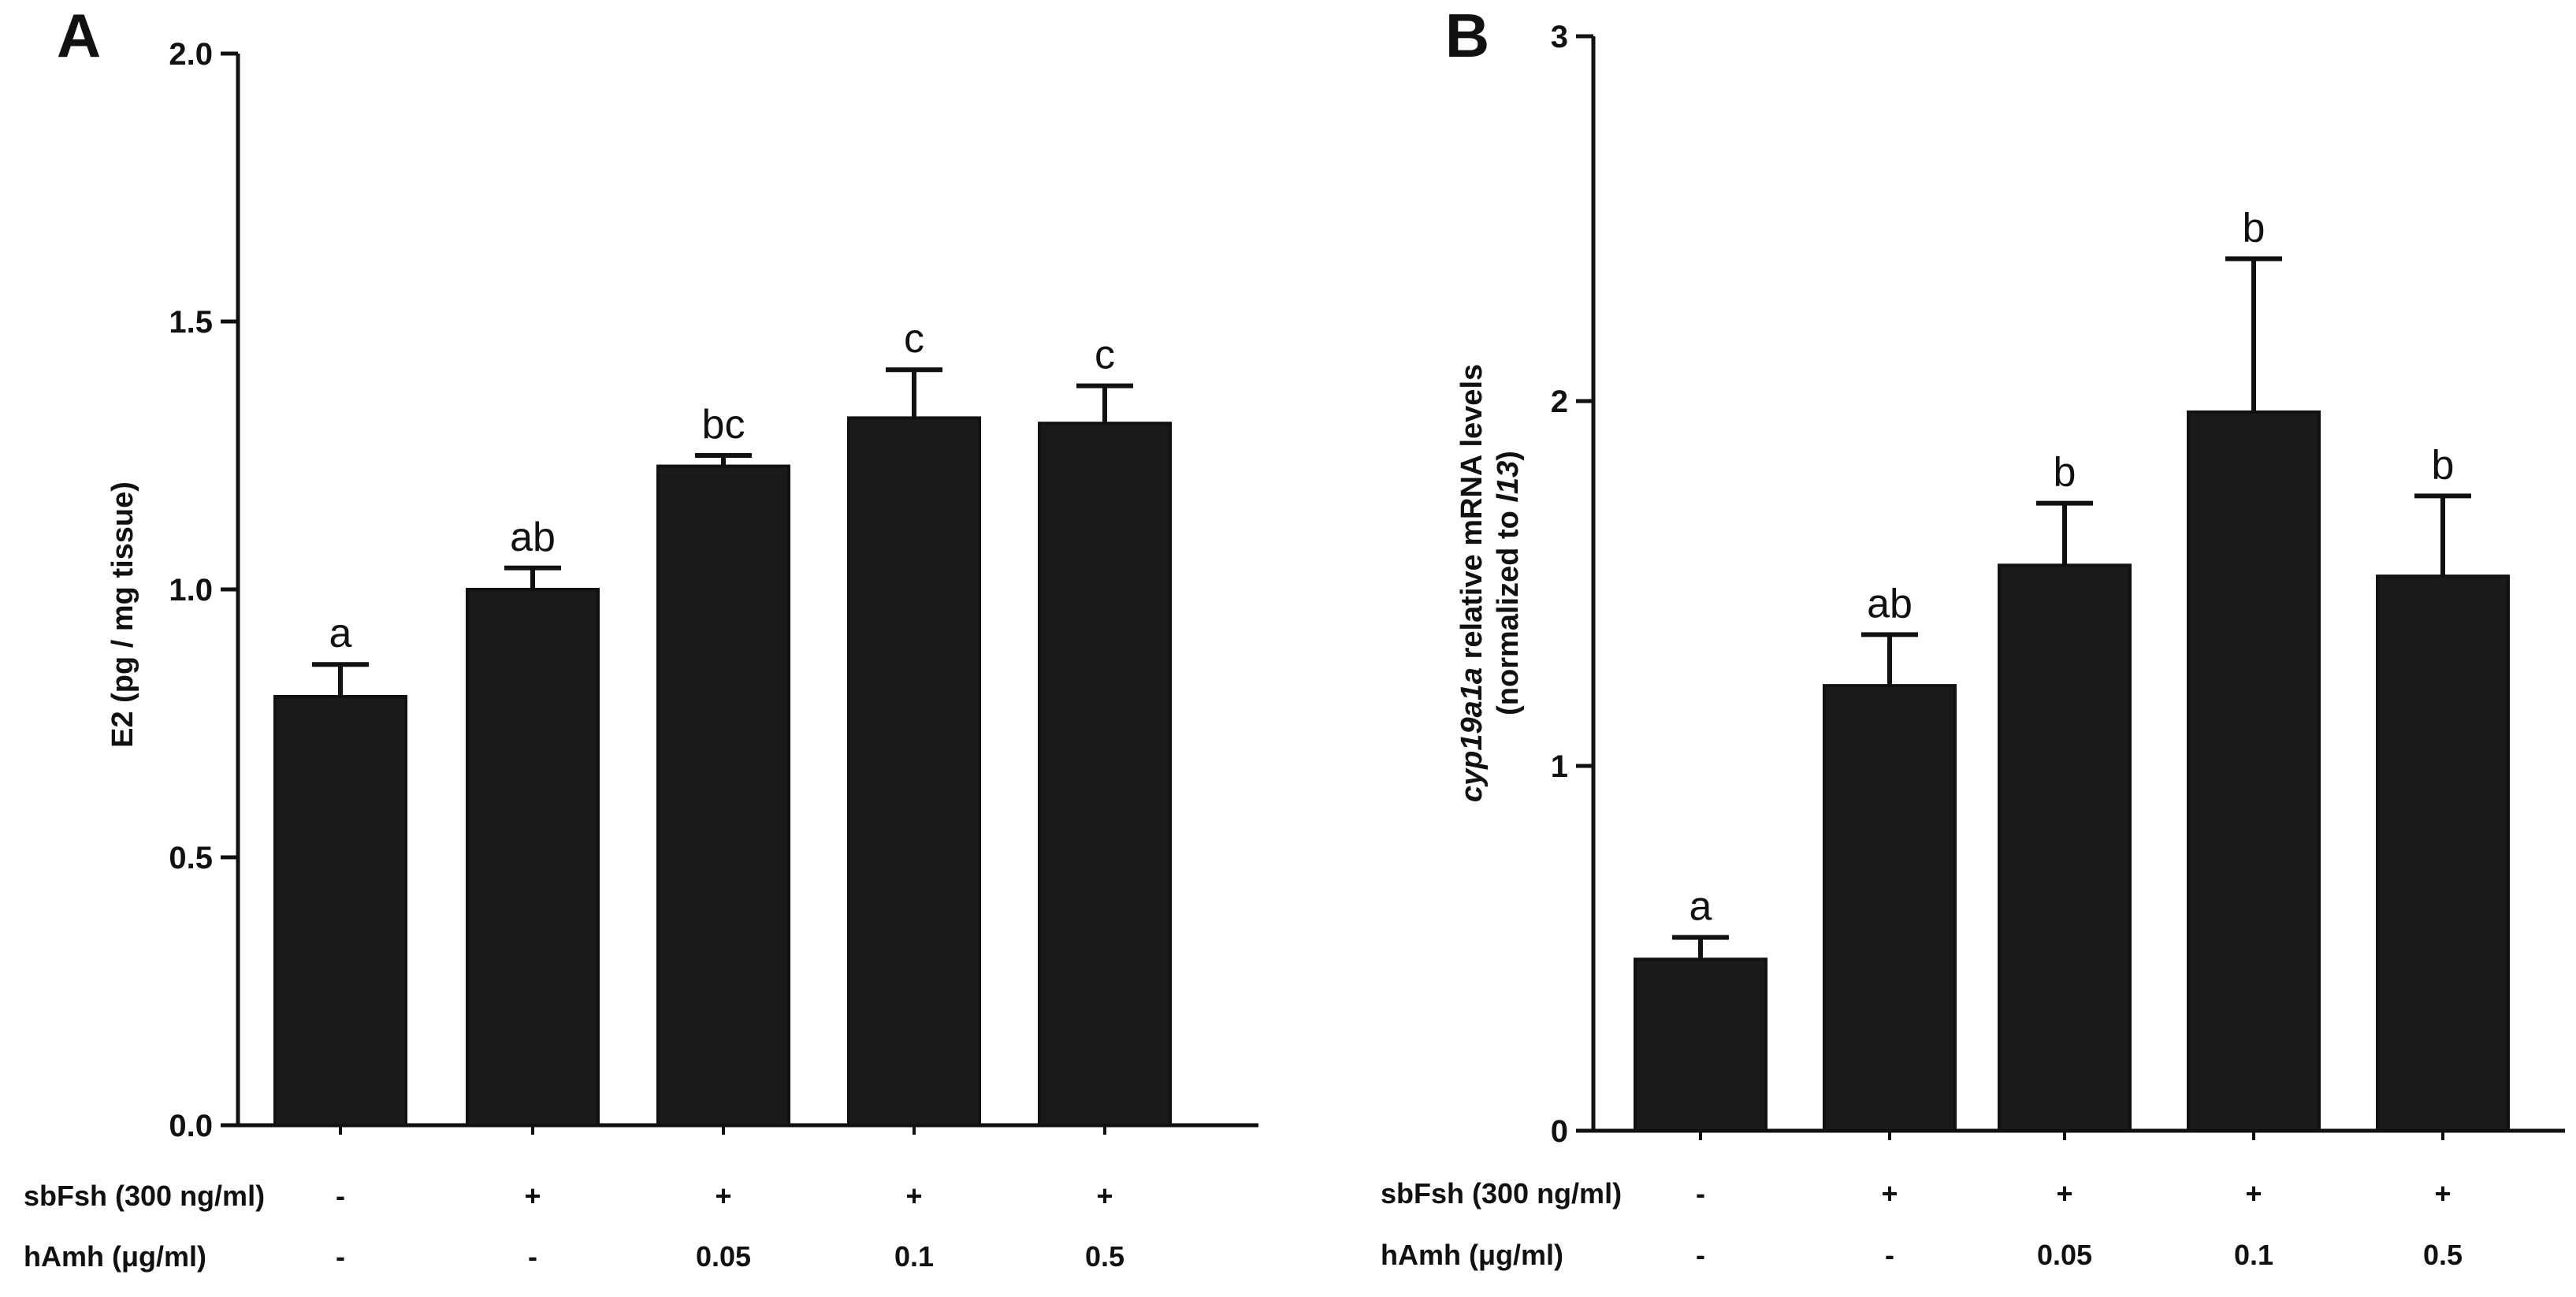  Describe the element at coordinates (1472, 515) in the screenshot. I see `y-axis-title-part: relative mRNA levels` at that location.